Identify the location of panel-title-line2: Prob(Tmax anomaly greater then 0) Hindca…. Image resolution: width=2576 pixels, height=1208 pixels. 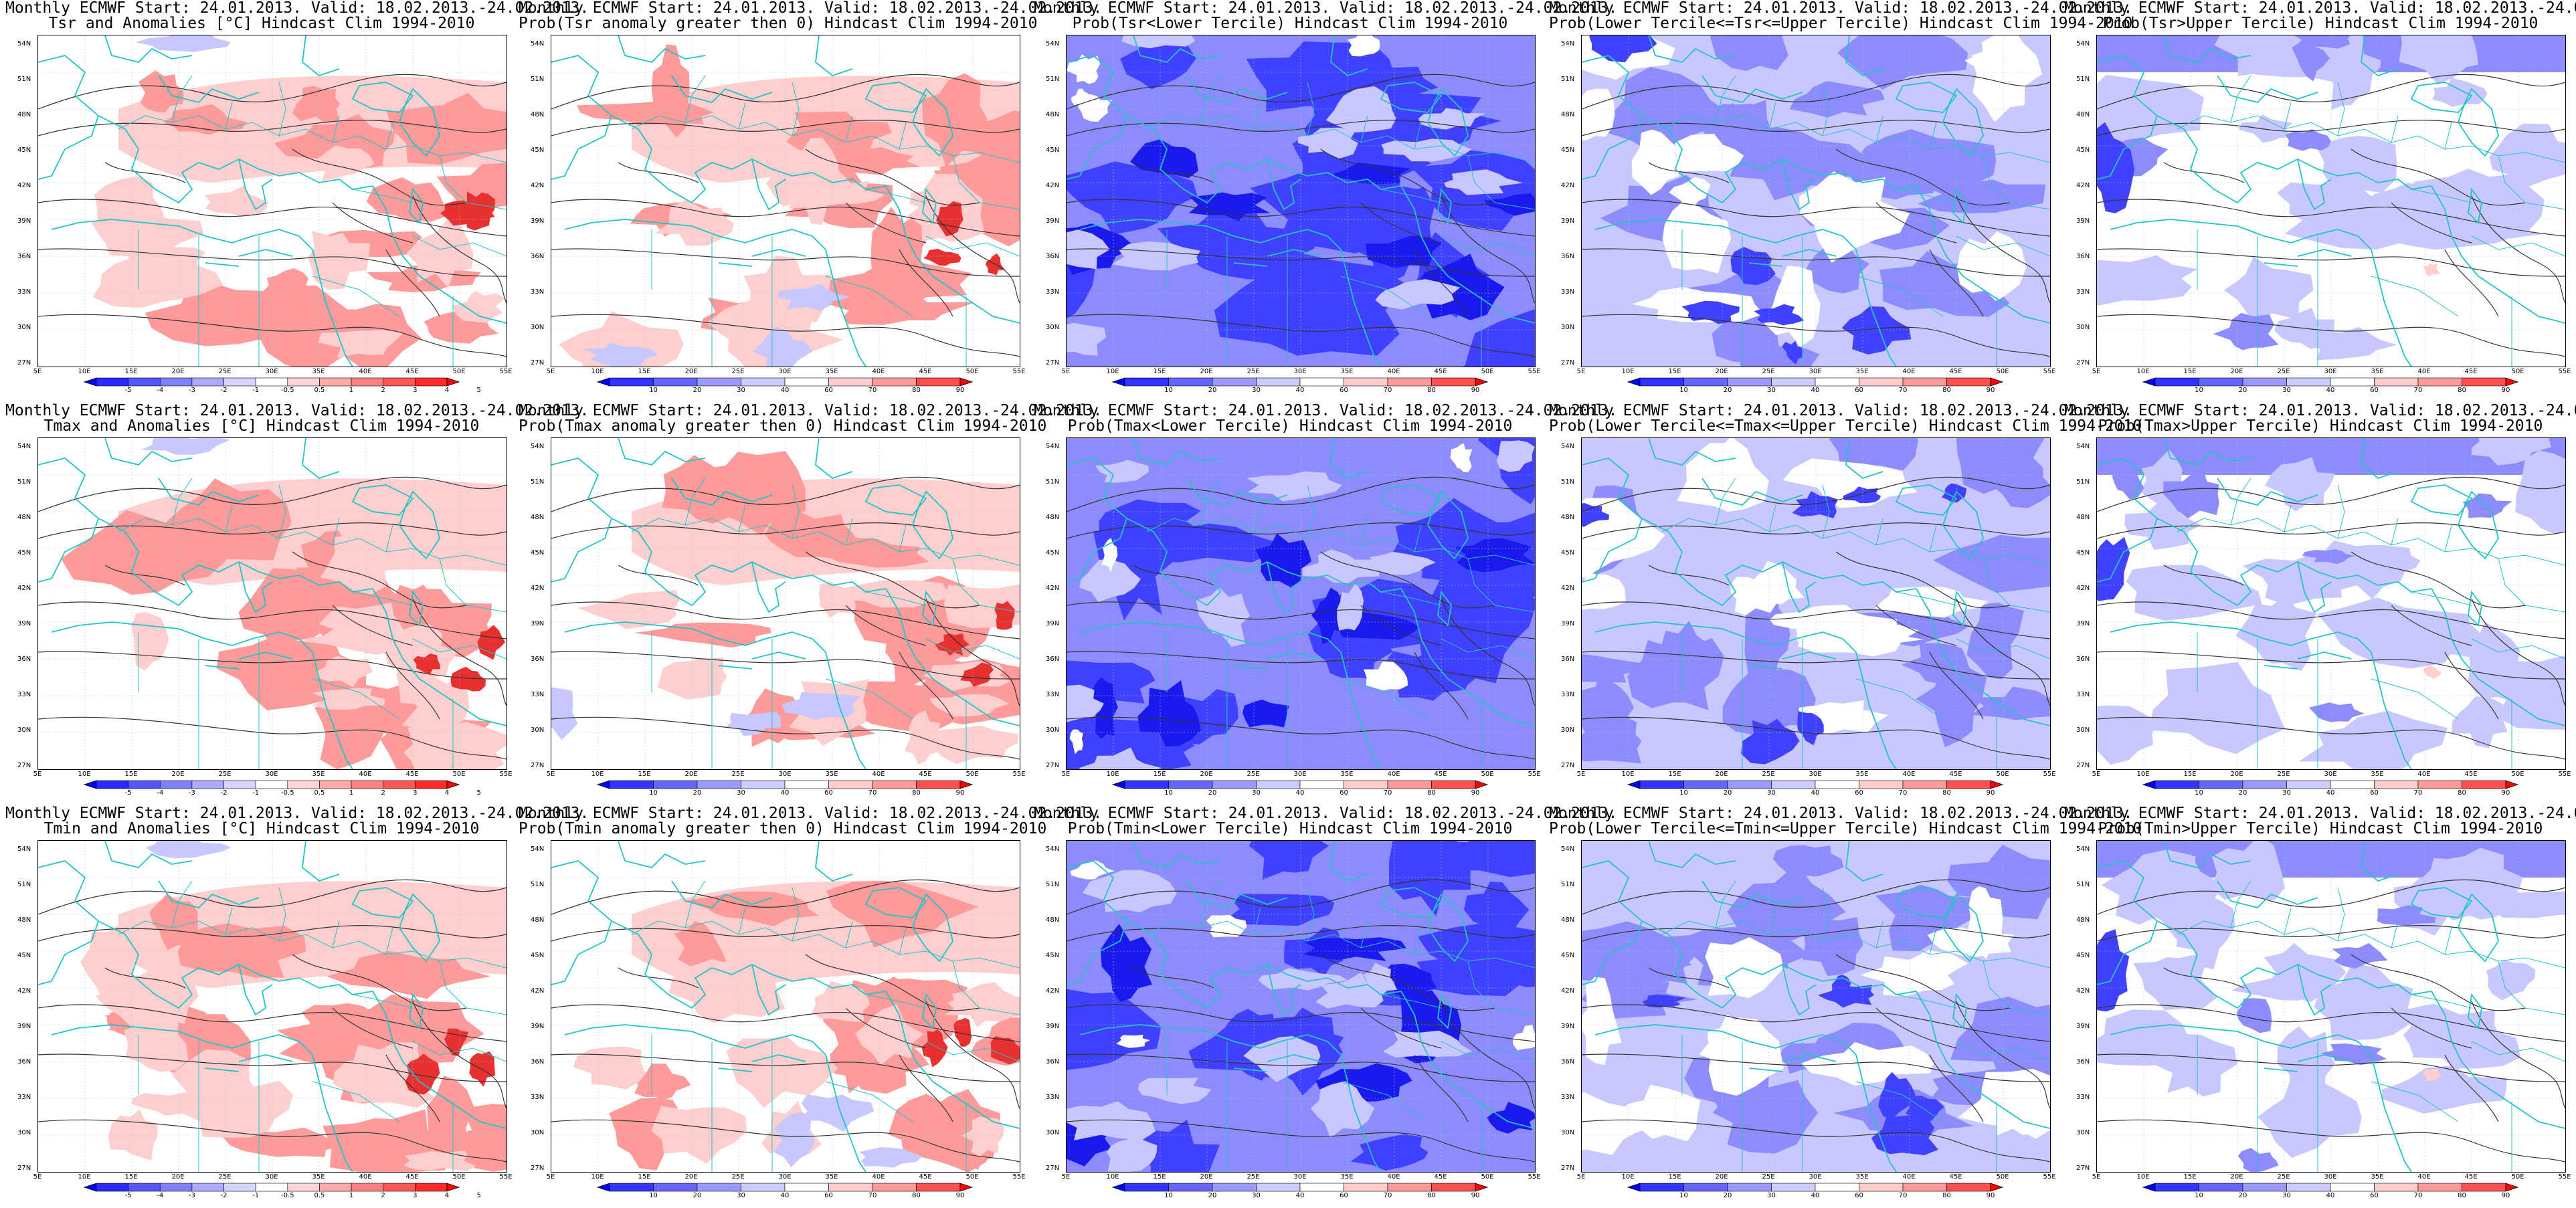
(783, 426).